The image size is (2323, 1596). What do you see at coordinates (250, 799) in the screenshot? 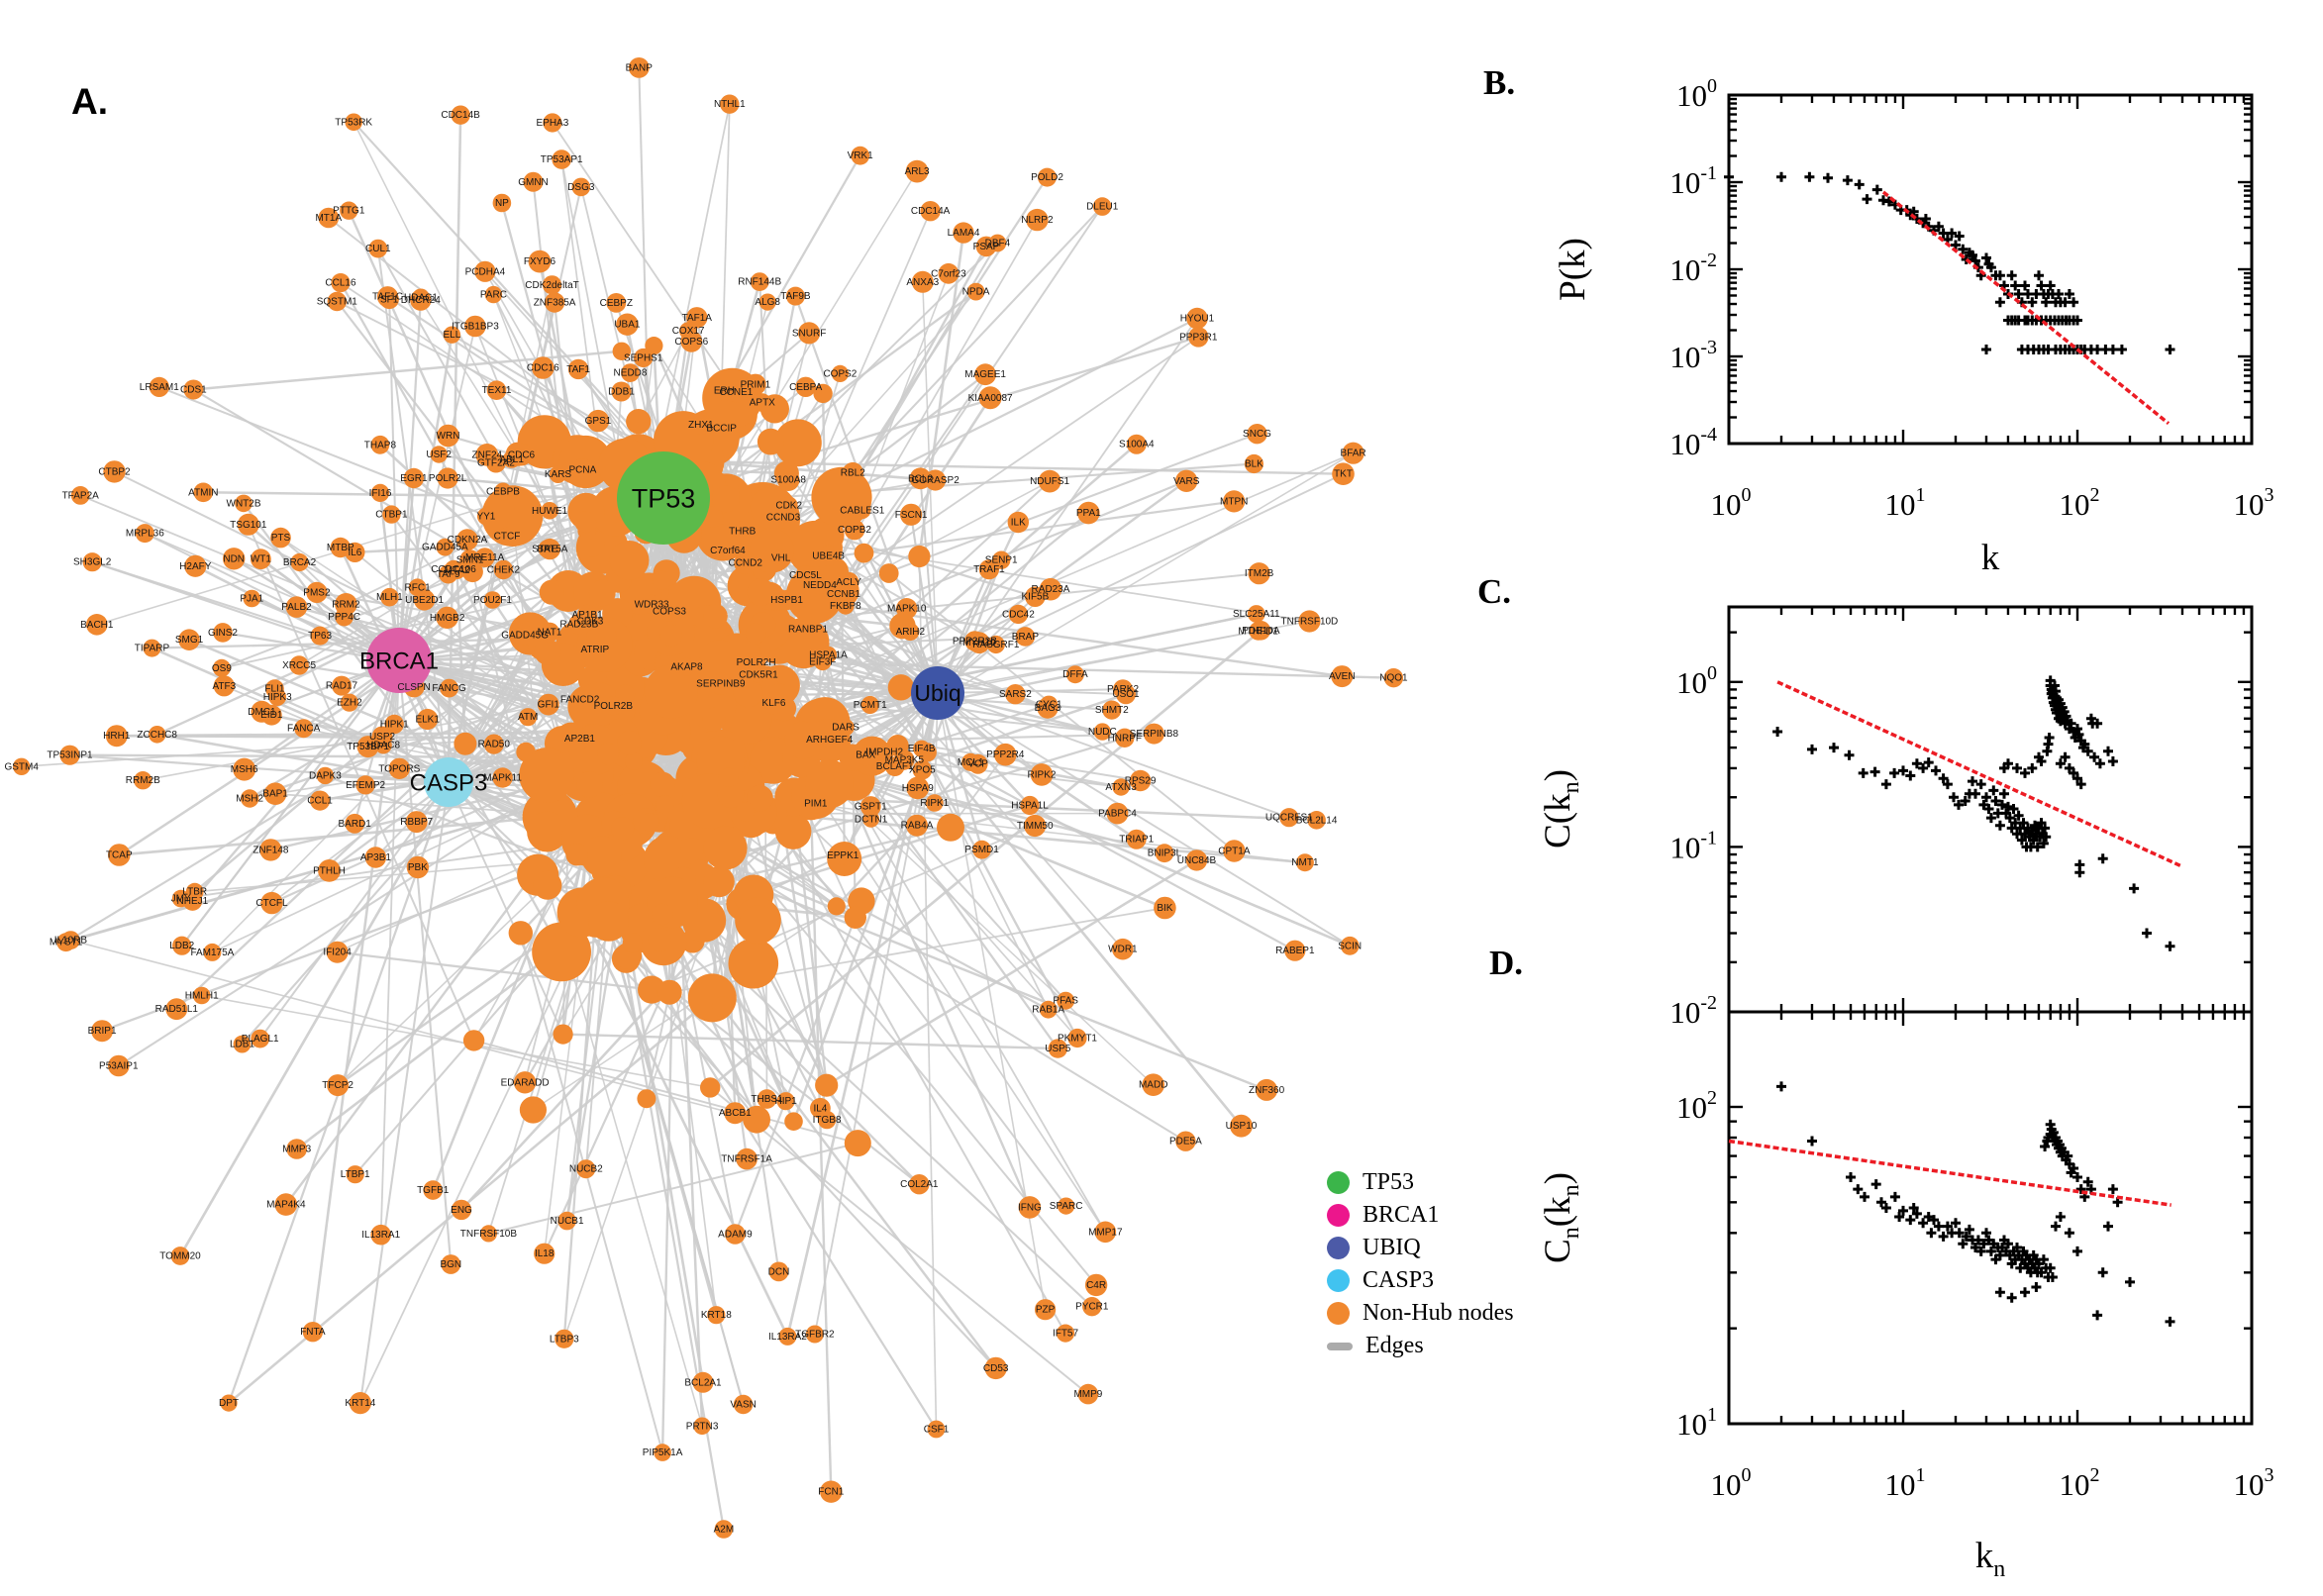
I see `network-node-label: MSH2` at bounding box center [250, 799].